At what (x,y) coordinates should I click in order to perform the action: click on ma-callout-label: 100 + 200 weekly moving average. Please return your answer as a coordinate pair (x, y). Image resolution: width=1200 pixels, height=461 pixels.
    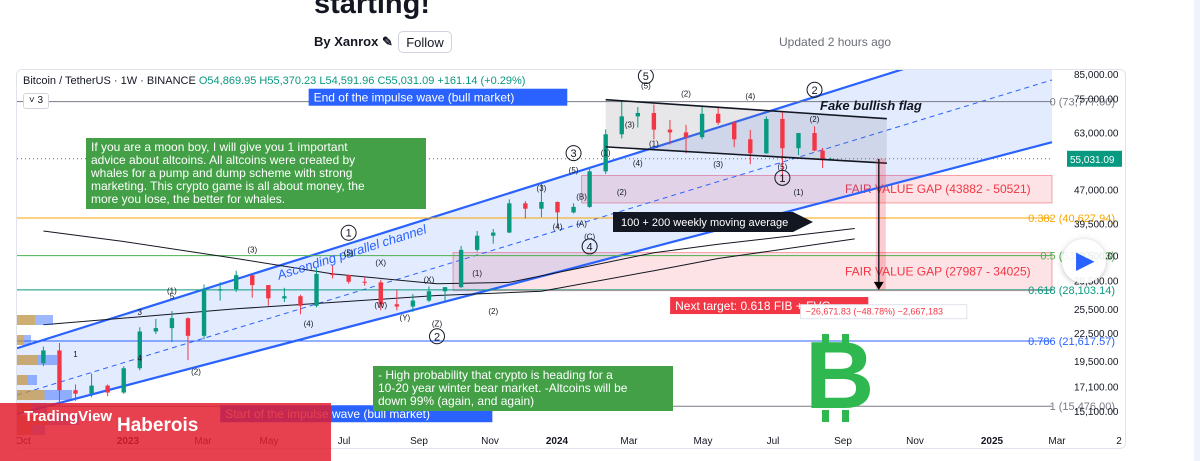
    Looking at the image, I should click on (704, 223).